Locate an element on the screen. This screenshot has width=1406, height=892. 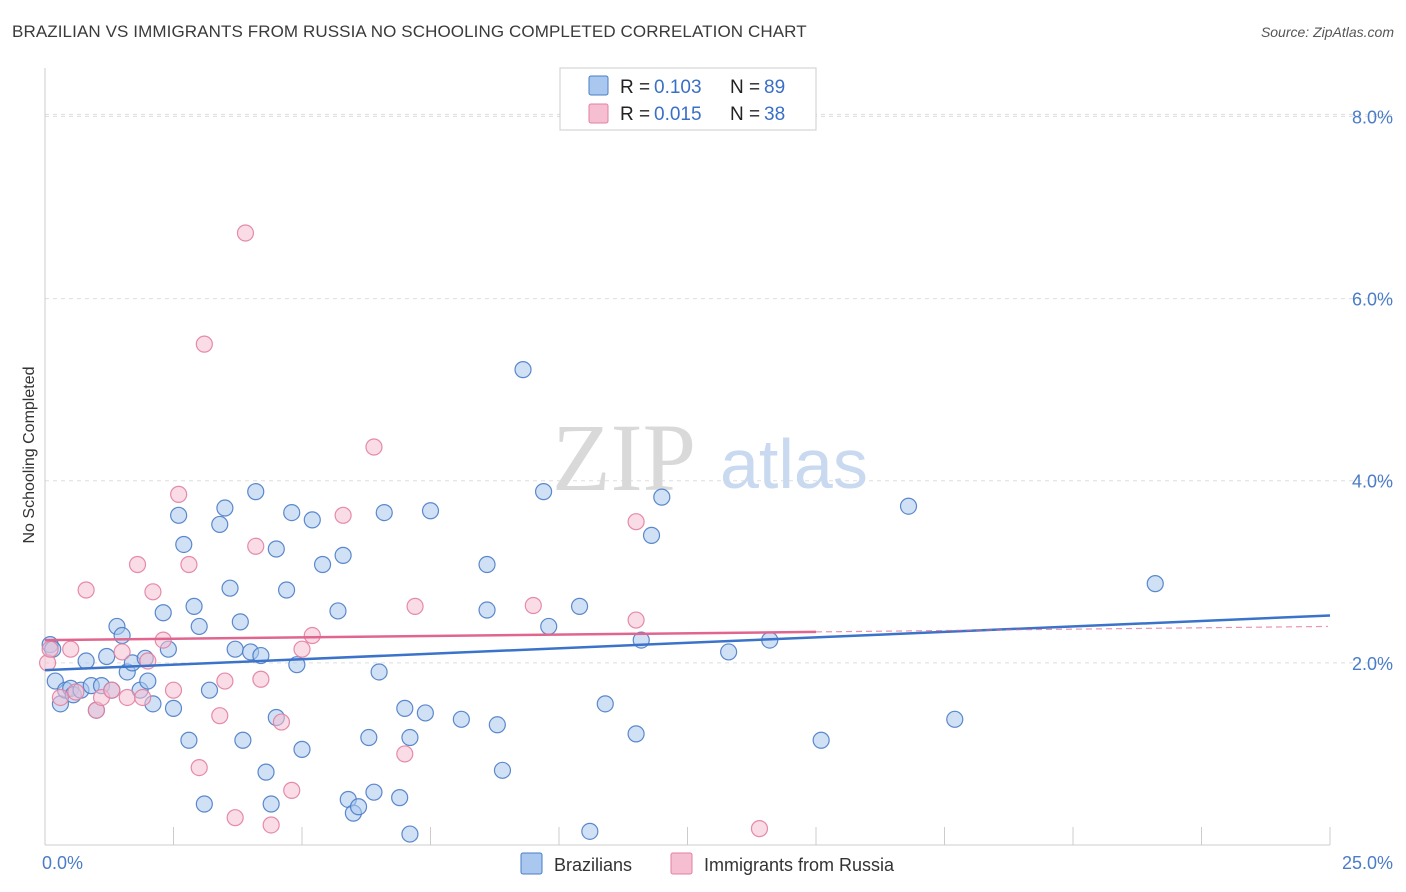
correlation-legend: R = 0.103 N = 89 R = 0.015 N = 38 is located at coordinates (688, 99).